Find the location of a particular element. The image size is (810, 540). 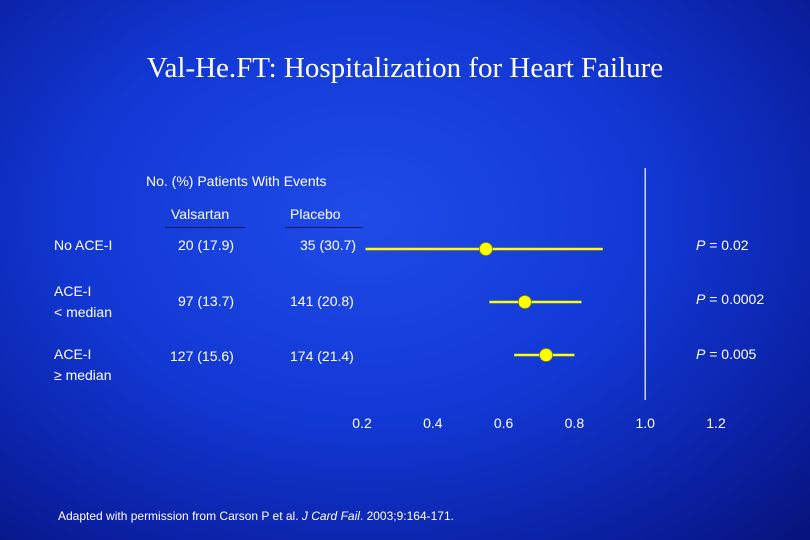

row-placebo-value: 35 (30.7) is located at coordinates (328, 245).